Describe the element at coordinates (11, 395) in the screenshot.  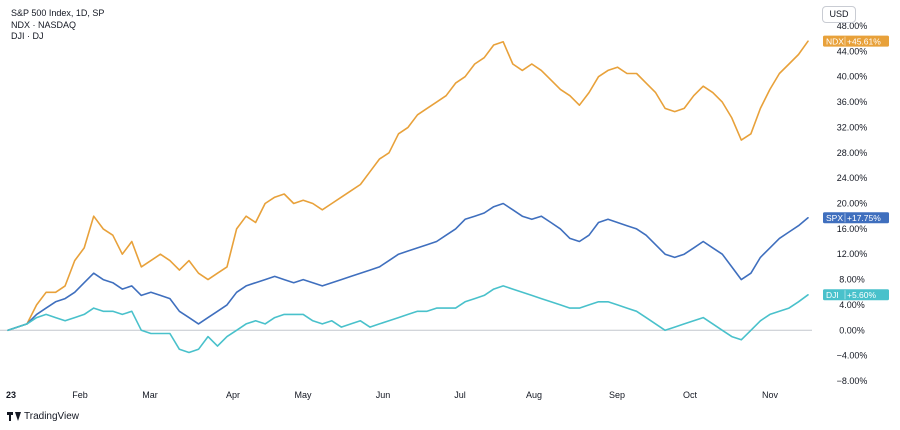
I see `x-tick-label: 23` at that location.